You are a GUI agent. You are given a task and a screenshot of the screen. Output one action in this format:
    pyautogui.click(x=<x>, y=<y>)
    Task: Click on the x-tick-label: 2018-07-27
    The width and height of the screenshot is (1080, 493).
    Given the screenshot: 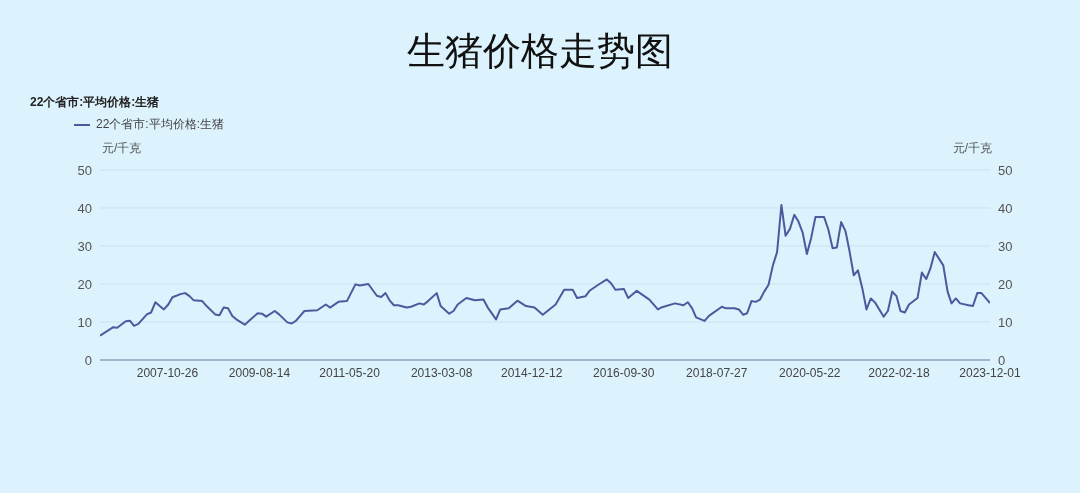 What is the action you would take?
    pyautogui.click(x=717, y=372)
    